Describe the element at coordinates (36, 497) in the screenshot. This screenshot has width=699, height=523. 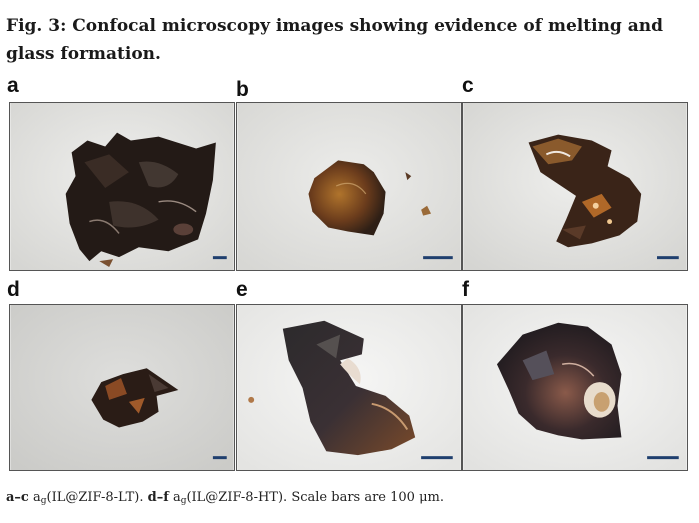
I see `caption-sample-prefix-1: a` at that location.